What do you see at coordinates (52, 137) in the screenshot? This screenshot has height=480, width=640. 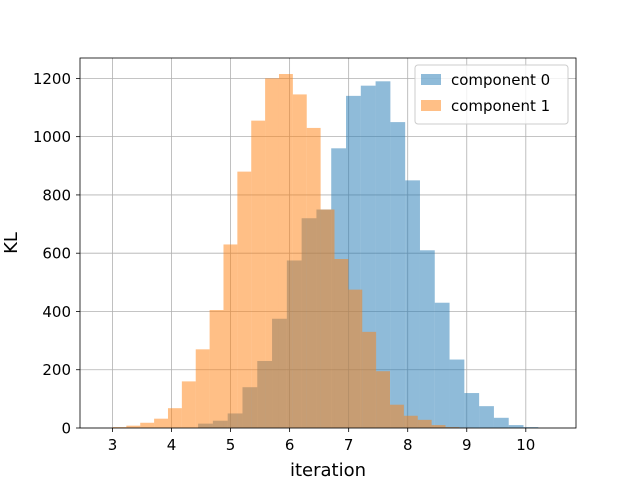 I see `y-tick-label: 1000` at bounding box center [52, 137].